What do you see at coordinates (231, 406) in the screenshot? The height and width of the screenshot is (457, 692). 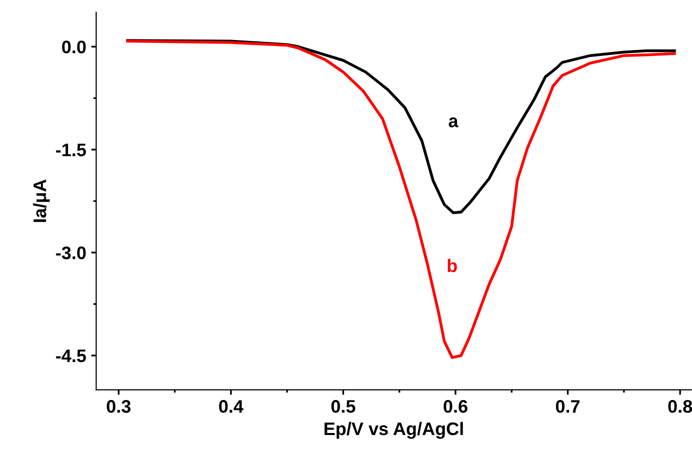 I see `x-tick-label: 0.4` at bounding box center [231, 406].